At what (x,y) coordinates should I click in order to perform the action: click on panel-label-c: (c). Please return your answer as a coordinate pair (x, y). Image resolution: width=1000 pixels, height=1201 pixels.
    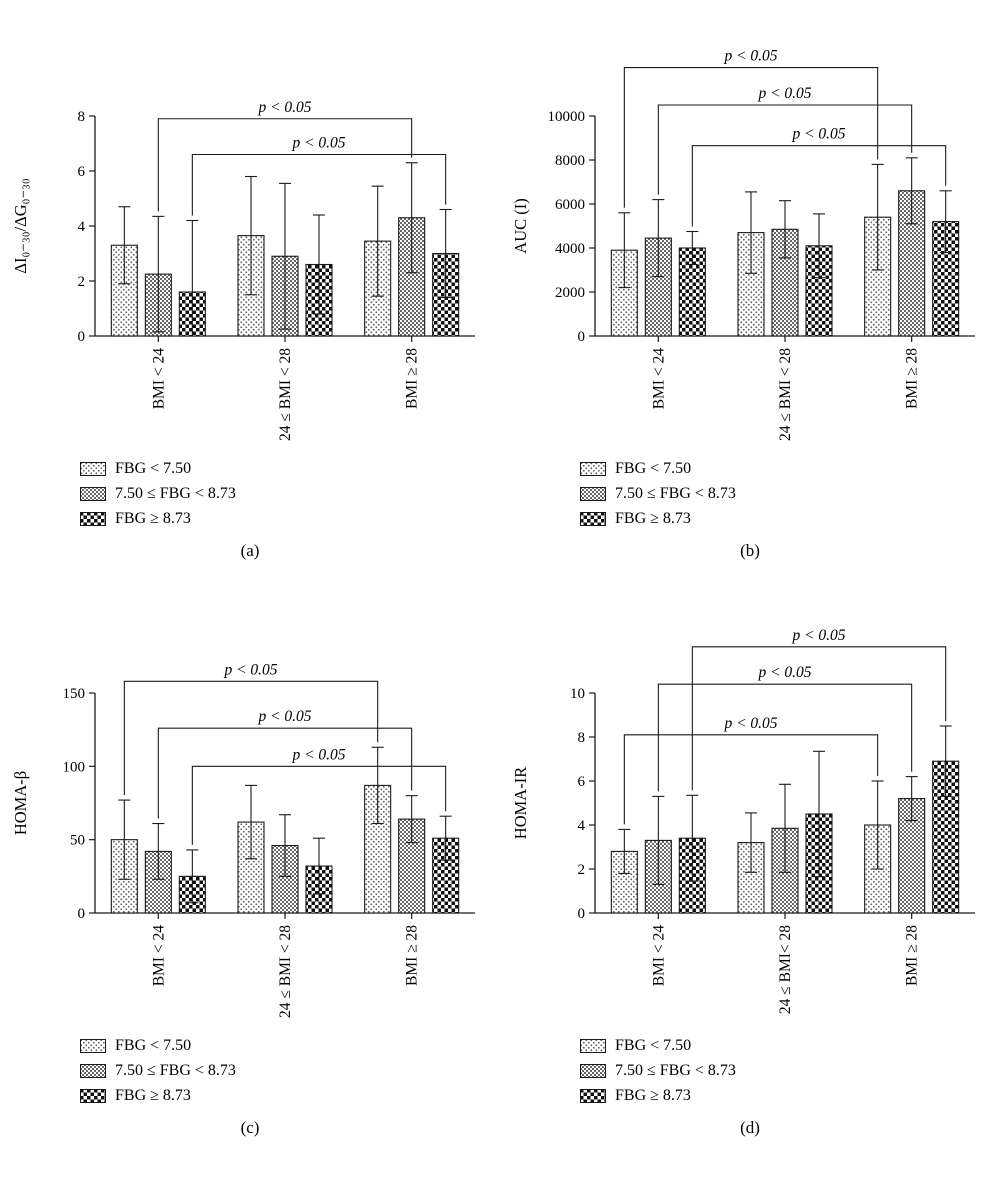
    Looking at the image, I should click on (250, 1127).